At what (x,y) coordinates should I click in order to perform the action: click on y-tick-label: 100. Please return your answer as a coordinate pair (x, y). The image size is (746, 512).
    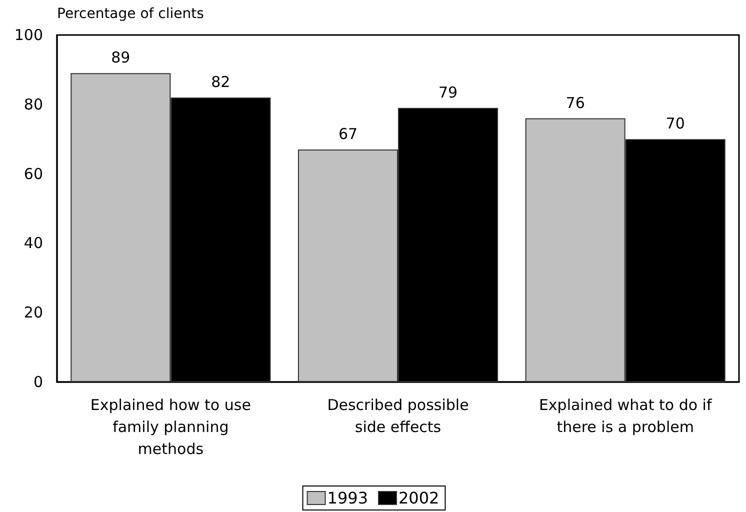
    Looking at the image, I should click on (28, 35).